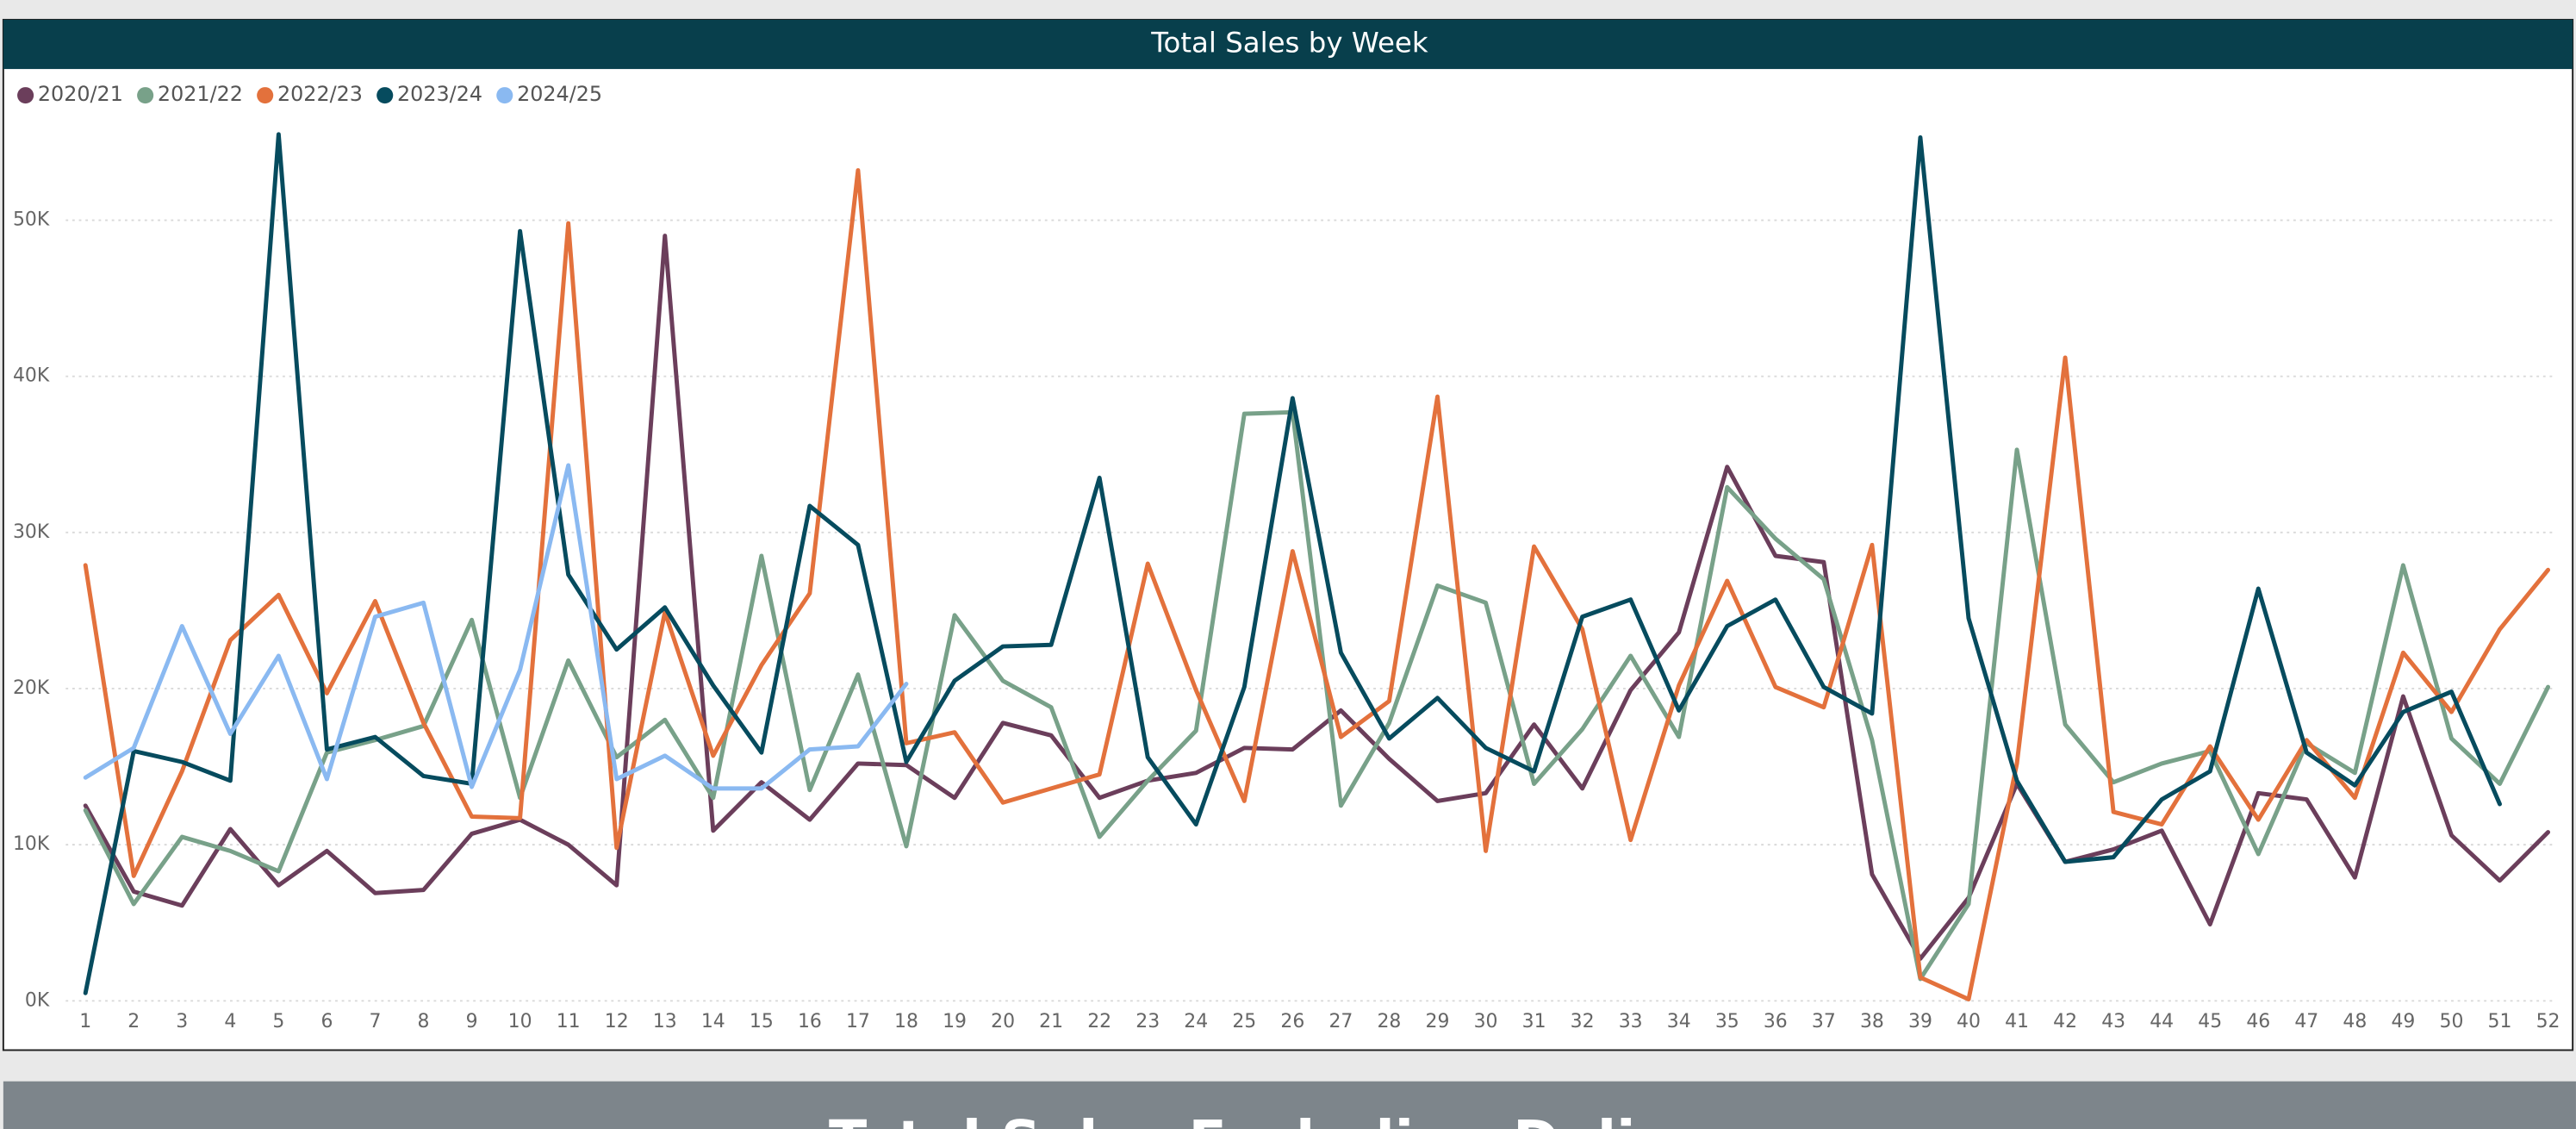 The height and width of the screenshot is (1129, 2576). What do you see at coordinates (906, 1021) in the screenshot?
I see `x-tick-label: 18` at bounding box center [906, 1021].